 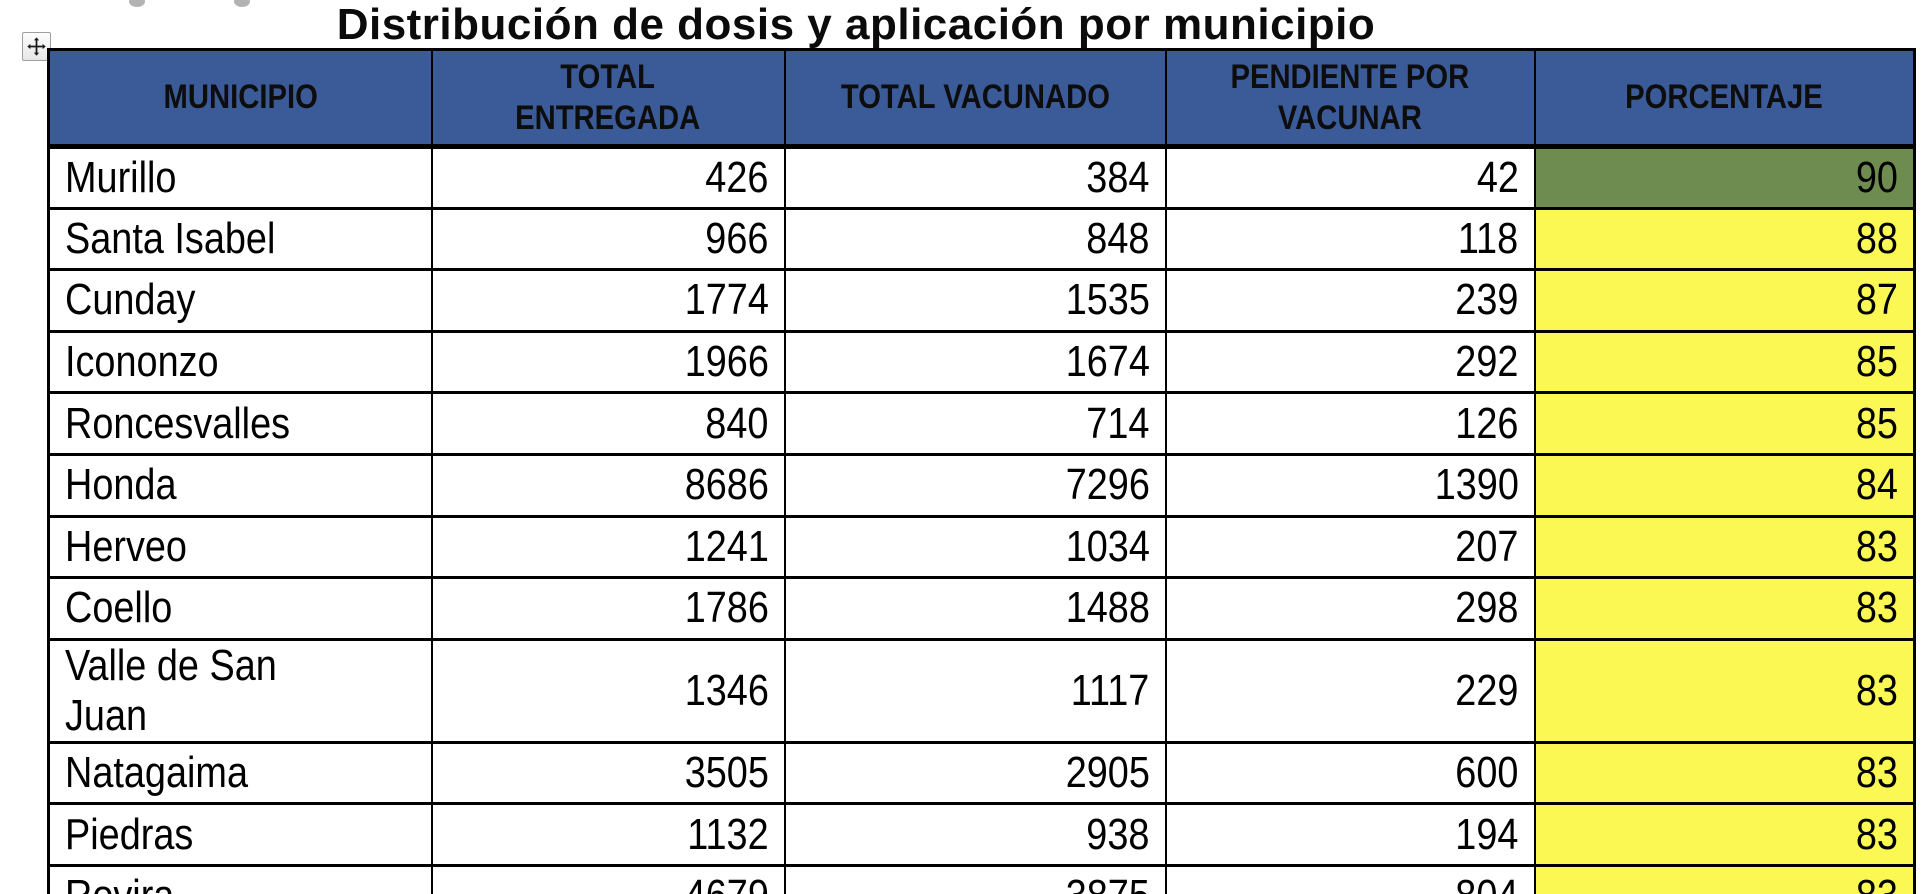 What do you see at coordinates (1350, 485) in the screenshot?
I see `cell-pendiente: 1390` at bounding box center [1350, 485].